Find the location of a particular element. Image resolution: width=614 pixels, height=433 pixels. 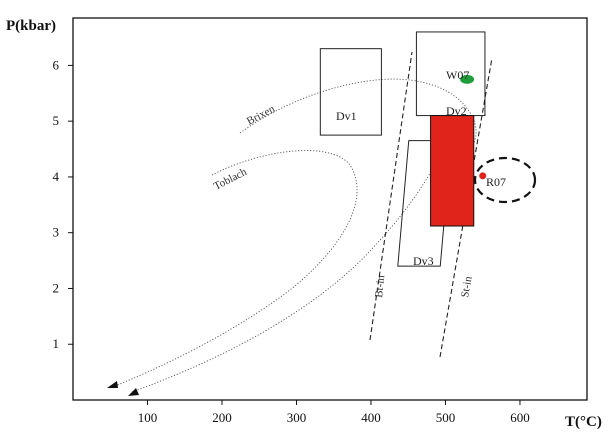

y-axis-title: P(kbar) is located at coordinates (31, 26).